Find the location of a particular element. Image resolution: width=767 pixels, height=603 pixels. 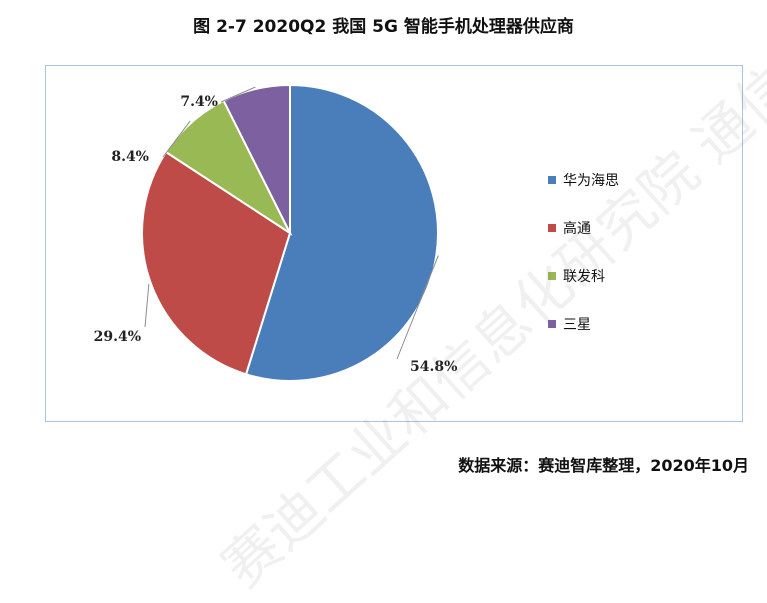

legend-item-qualcomm: 高通 is located at coordinates (583, 228).